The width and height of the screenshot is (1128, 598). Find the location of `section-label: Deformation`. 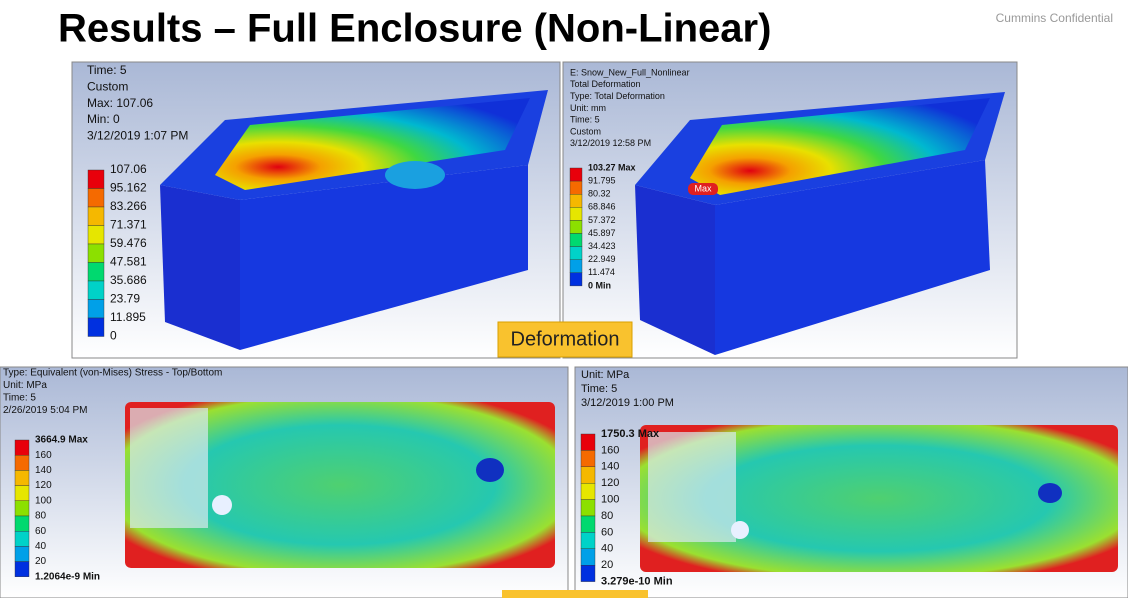

section-label: Deformation is located at coordinates (565, 339).